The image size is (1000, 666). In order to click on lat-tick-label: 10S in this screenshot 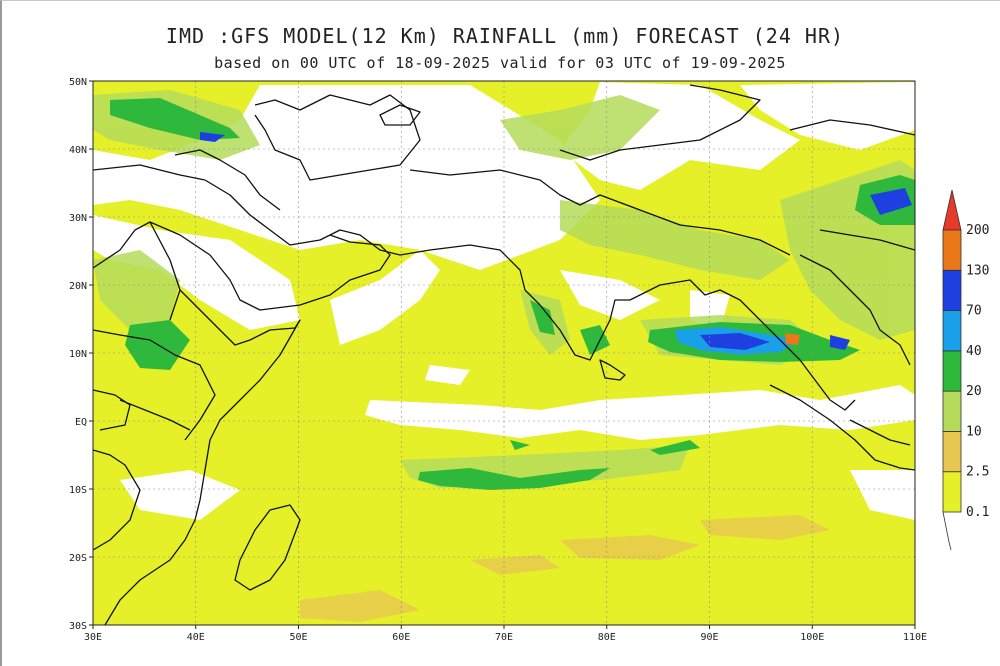, I will do `click(78, 490)`.